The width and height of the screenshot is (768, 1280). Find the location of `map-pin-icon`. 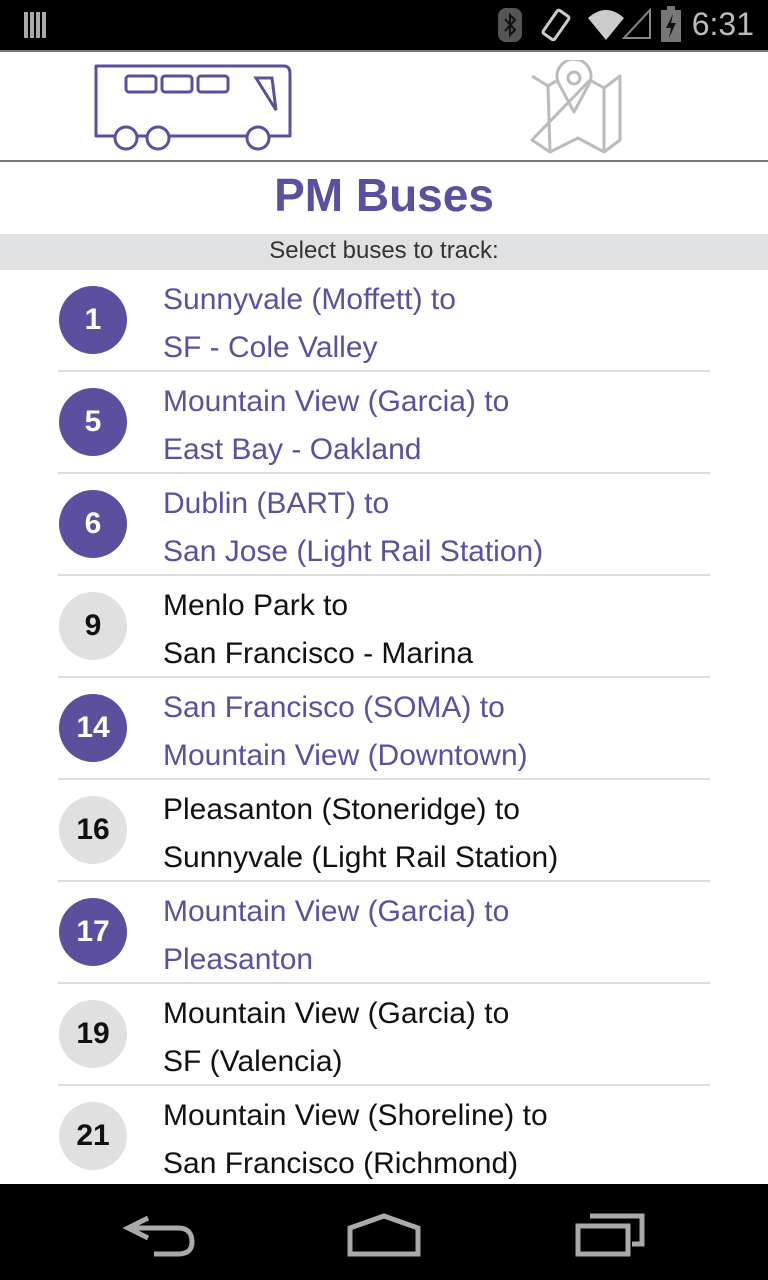

map-pin-icon is located at coordinates (576, 107).